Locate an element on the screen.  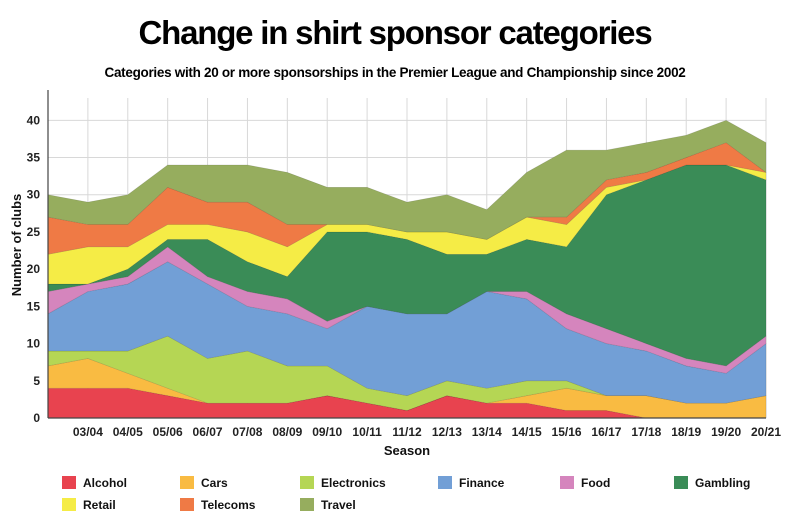
x-tick-label: 03/04 is located at coordinates (88, 432).